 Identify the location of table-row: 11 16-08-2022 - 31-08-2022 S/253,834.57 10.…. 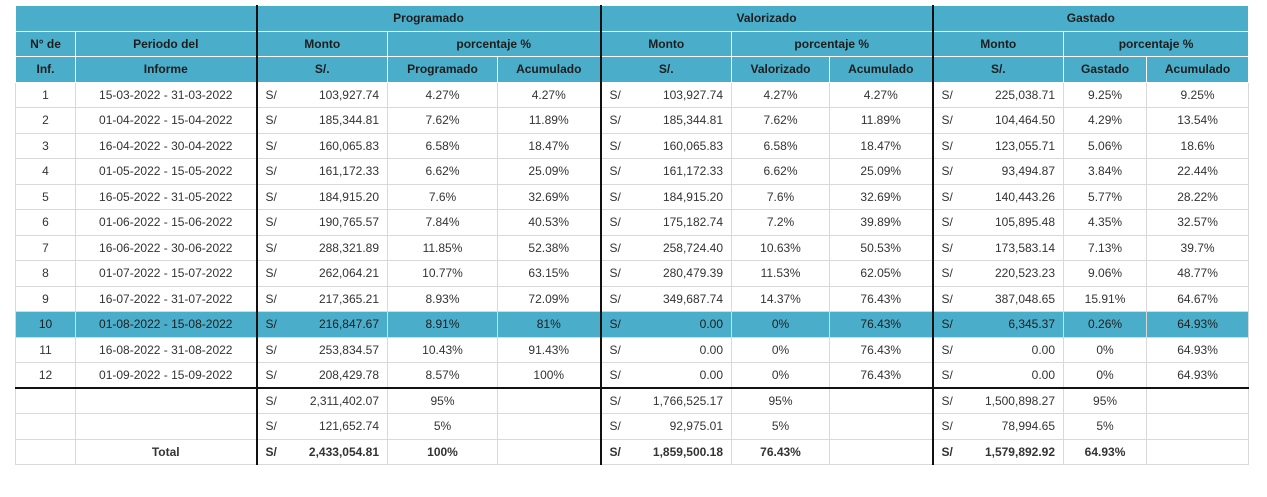
(632, 349).